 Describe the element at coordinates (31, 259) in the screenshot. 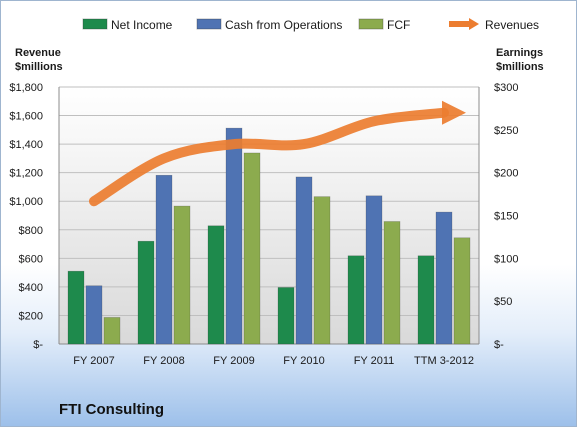

I see `left-tick-label: $600` at that location.